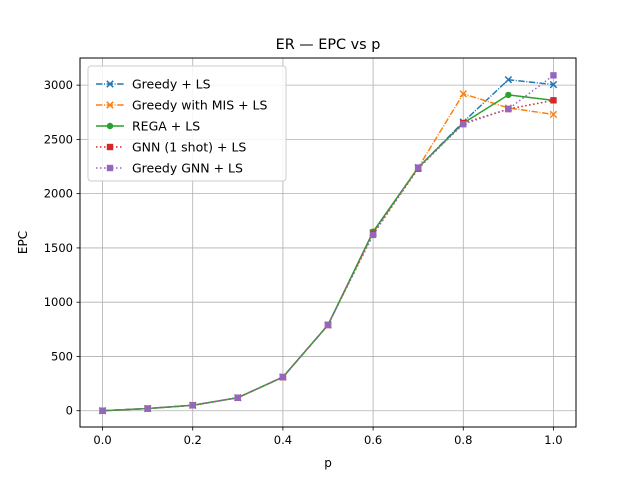 Image resolution: width=640 pixels, height=480 pixels. What do you see at coordinates (553, 440) in the screenshot?
I see `x-tick-label: 1.0` at bounding box center [553, 440].